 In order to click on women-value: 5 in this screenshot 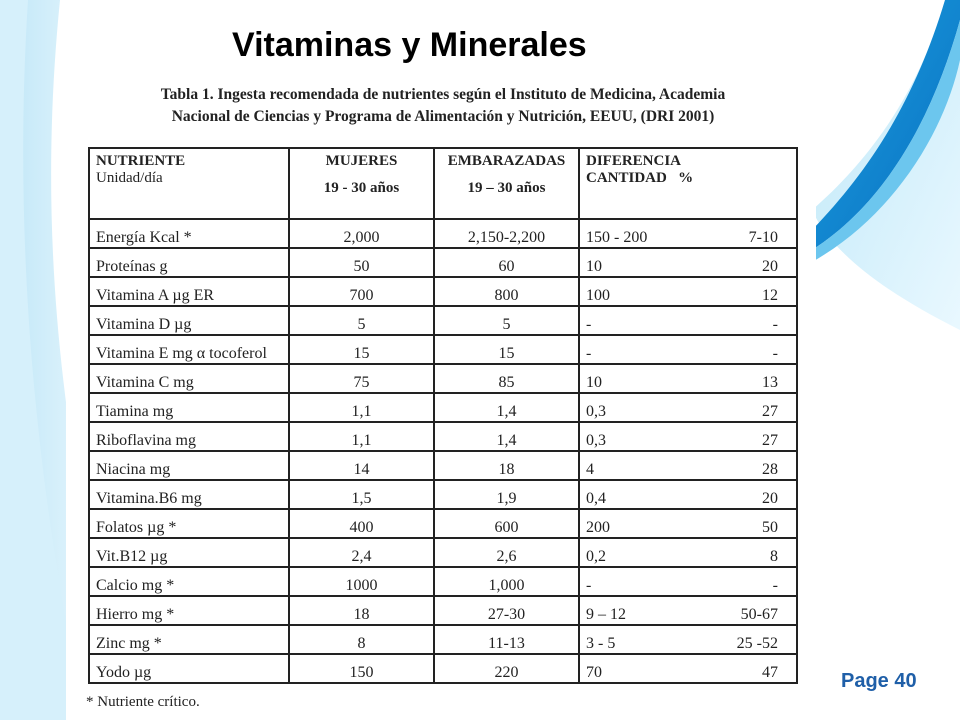, I will do `click(361, 324)`.